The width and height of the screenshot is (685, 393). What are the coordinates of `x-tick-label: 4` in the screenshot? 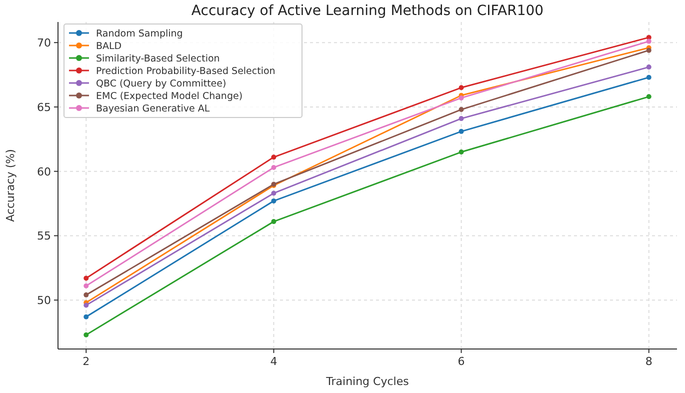 It's located at (274, 361).